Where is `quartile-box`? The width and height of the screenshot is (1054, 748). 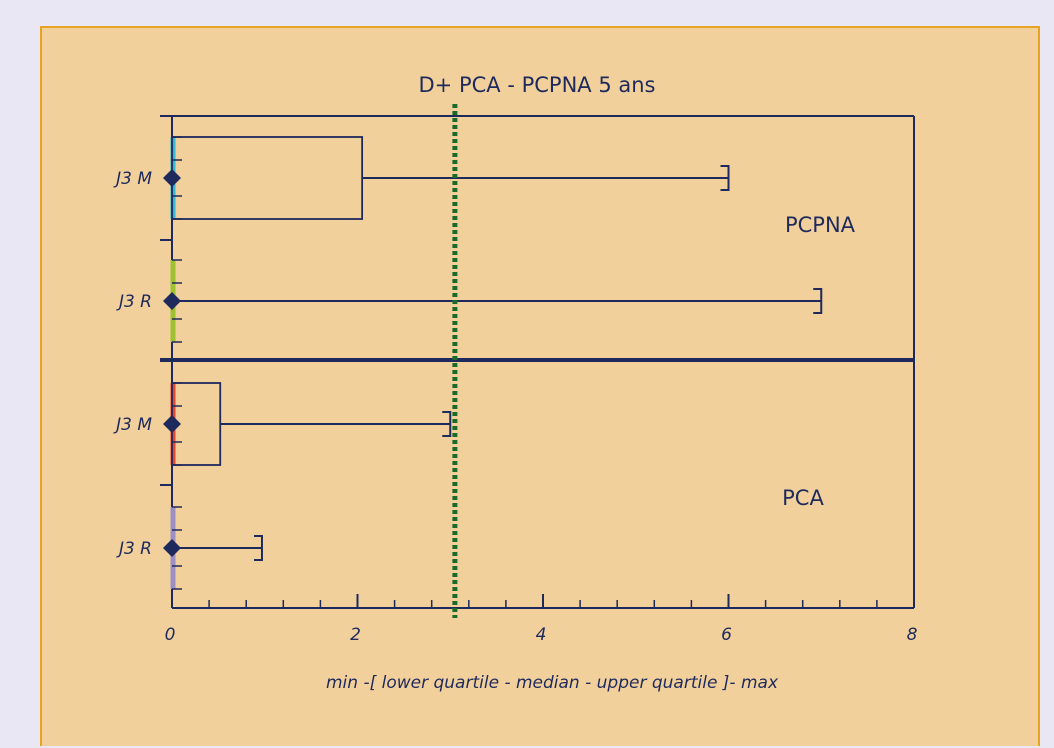 quartile-box is located at coordinates (267, 178).